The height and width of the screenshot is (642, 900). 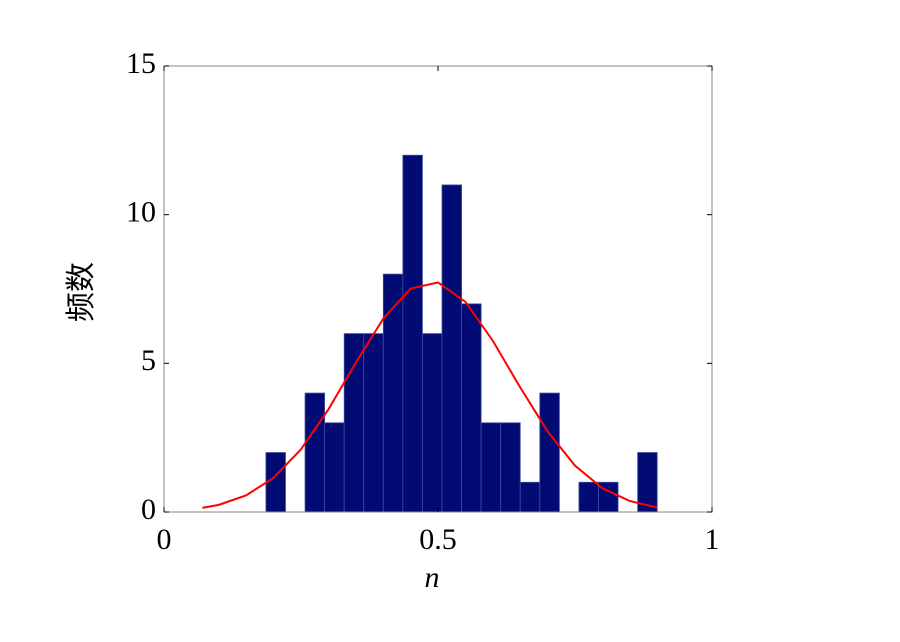 What do you see at coordinates (141, 212) in the screenshot?
I see `y-tick-label: 10` at bounding box center [141, 212].